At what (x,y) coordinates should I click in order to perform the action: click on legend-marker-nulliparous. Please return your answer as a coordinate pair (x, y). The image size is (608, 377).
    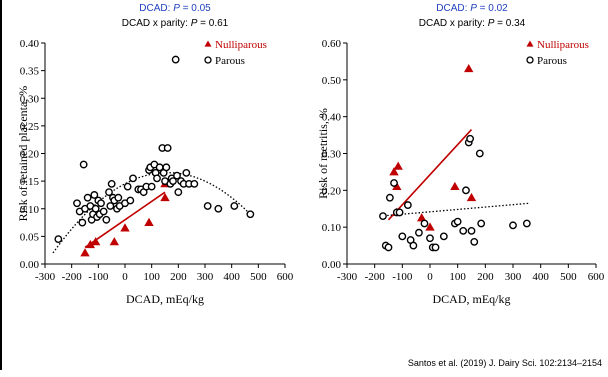
    Looking at the image, I should click on (530, 43).